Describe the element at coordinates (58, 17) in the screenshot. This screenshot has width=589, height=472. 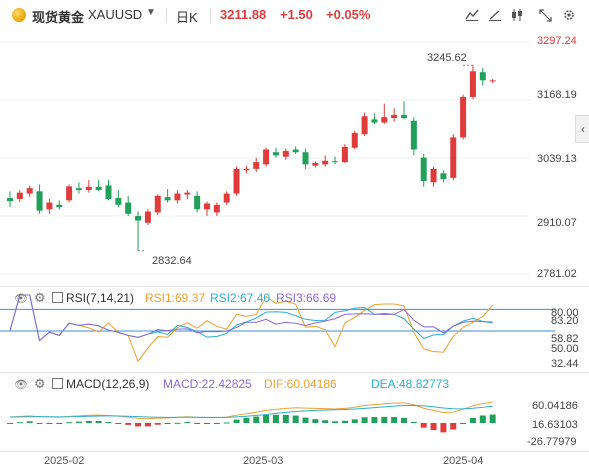
I see `instrument-name: 现货黄金` at that location.